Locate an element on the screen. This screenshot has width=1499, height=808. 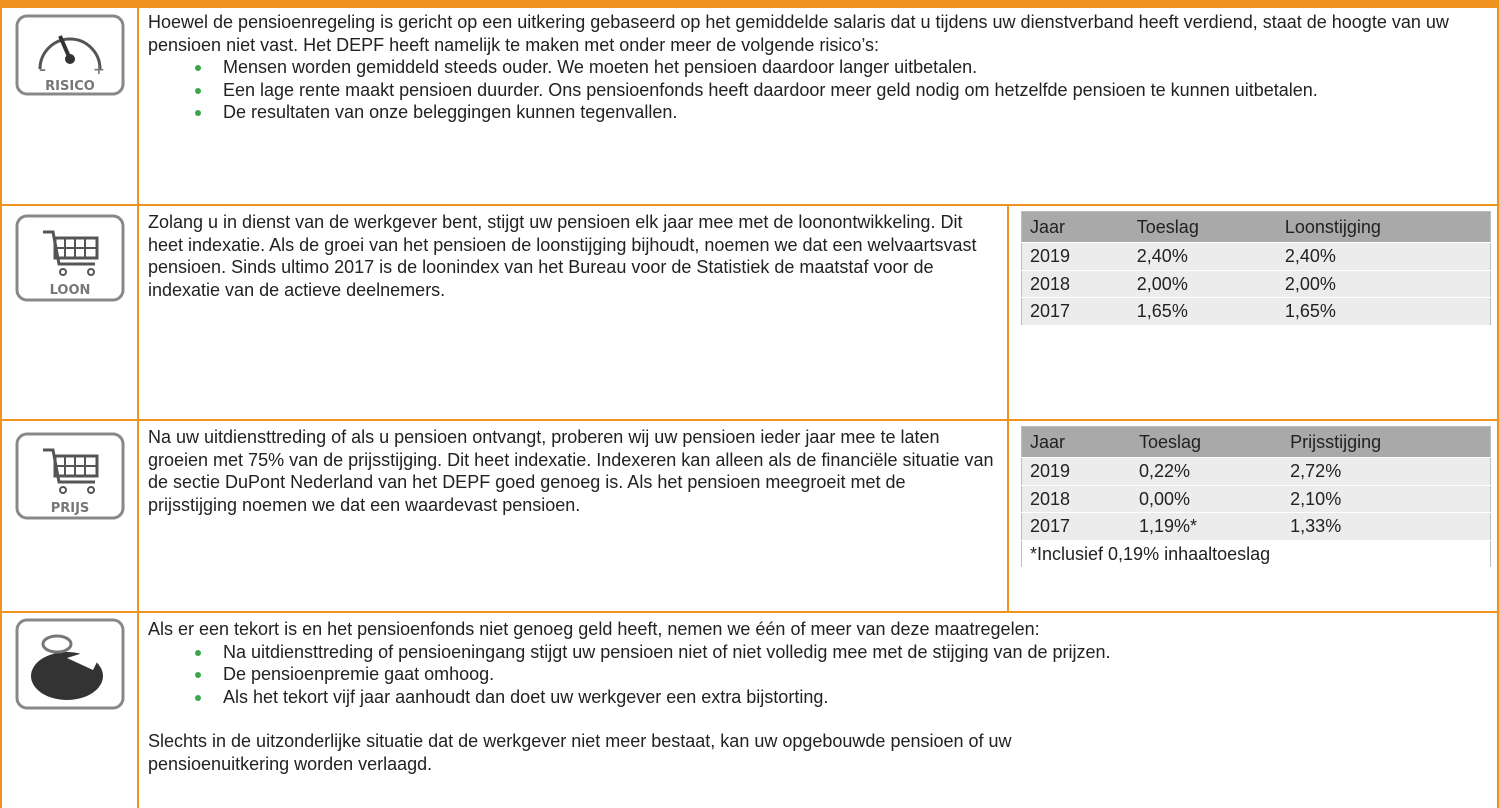
top-bar is located at coordinates (749, 4).